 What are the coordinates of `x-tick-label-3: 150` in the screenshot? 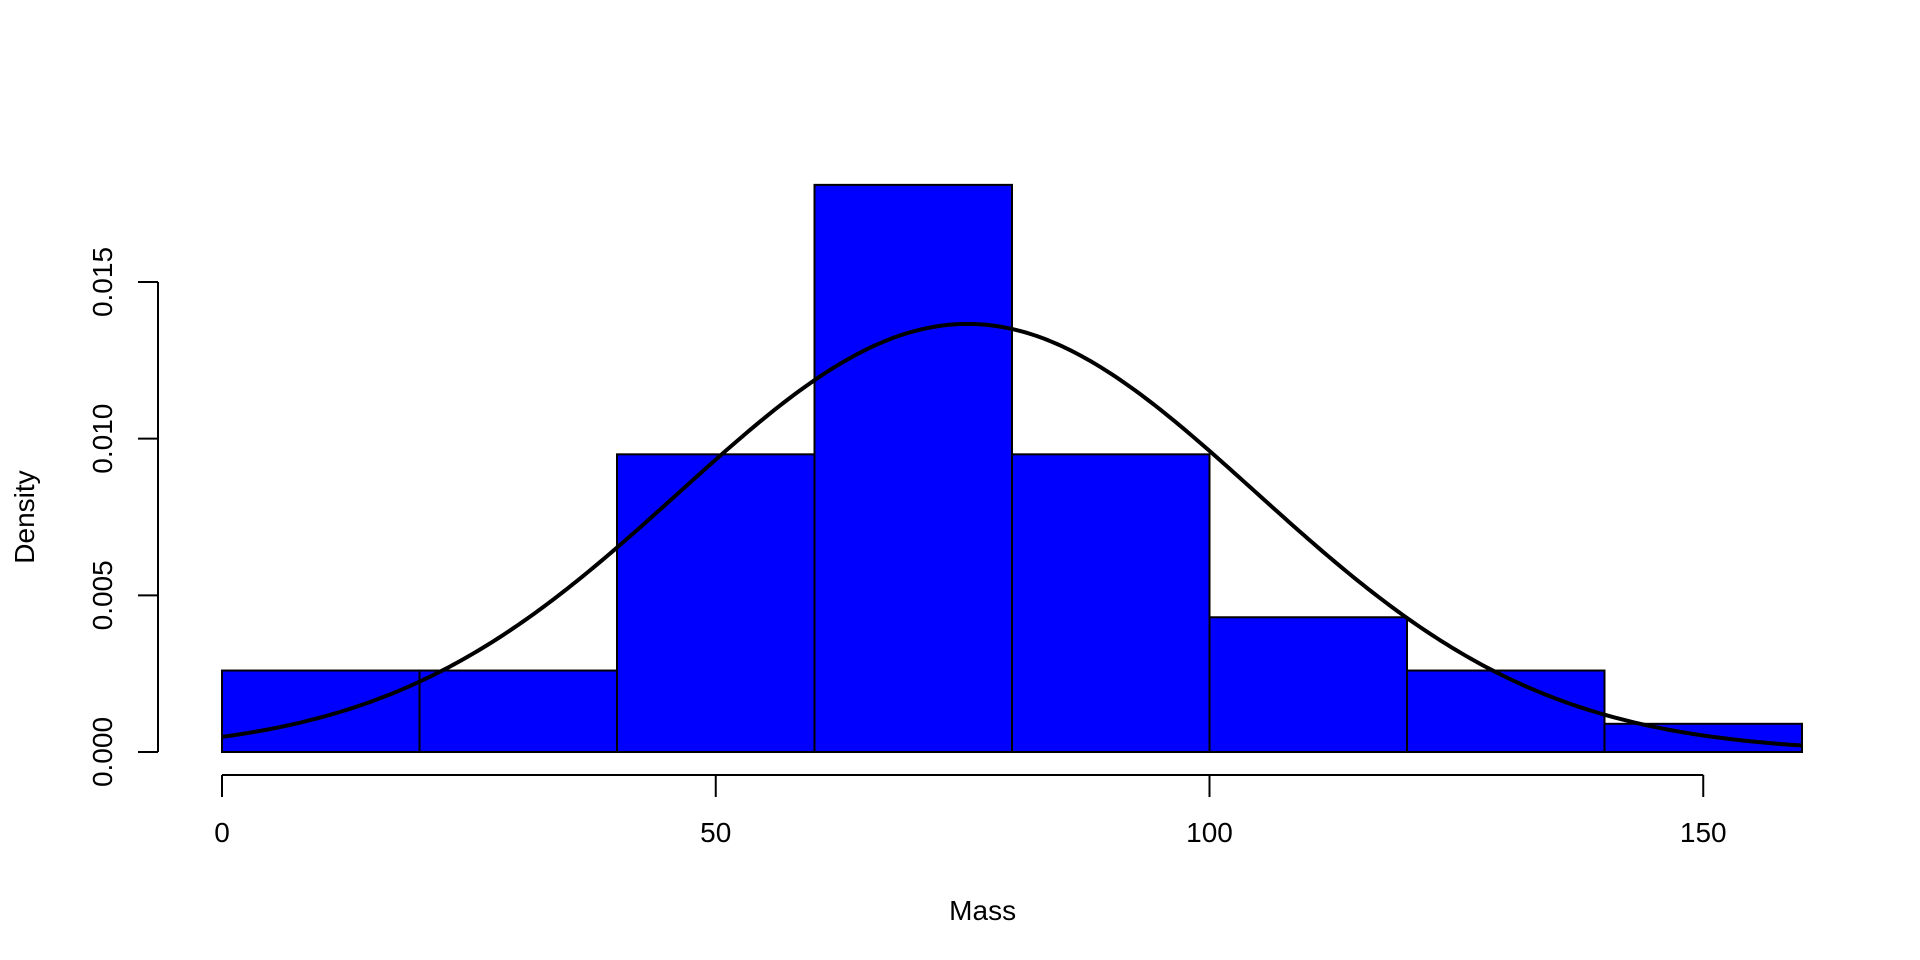 It's located at (1703, 832).